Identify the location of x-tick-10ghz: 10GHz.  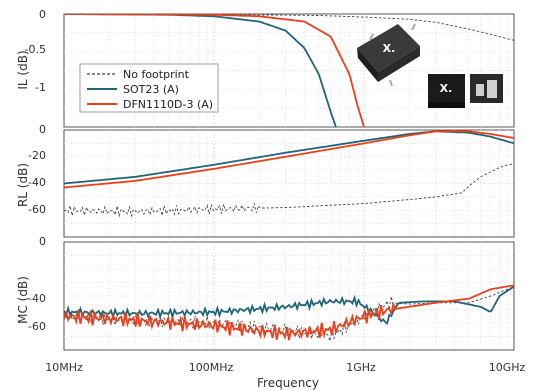
(507, 367).